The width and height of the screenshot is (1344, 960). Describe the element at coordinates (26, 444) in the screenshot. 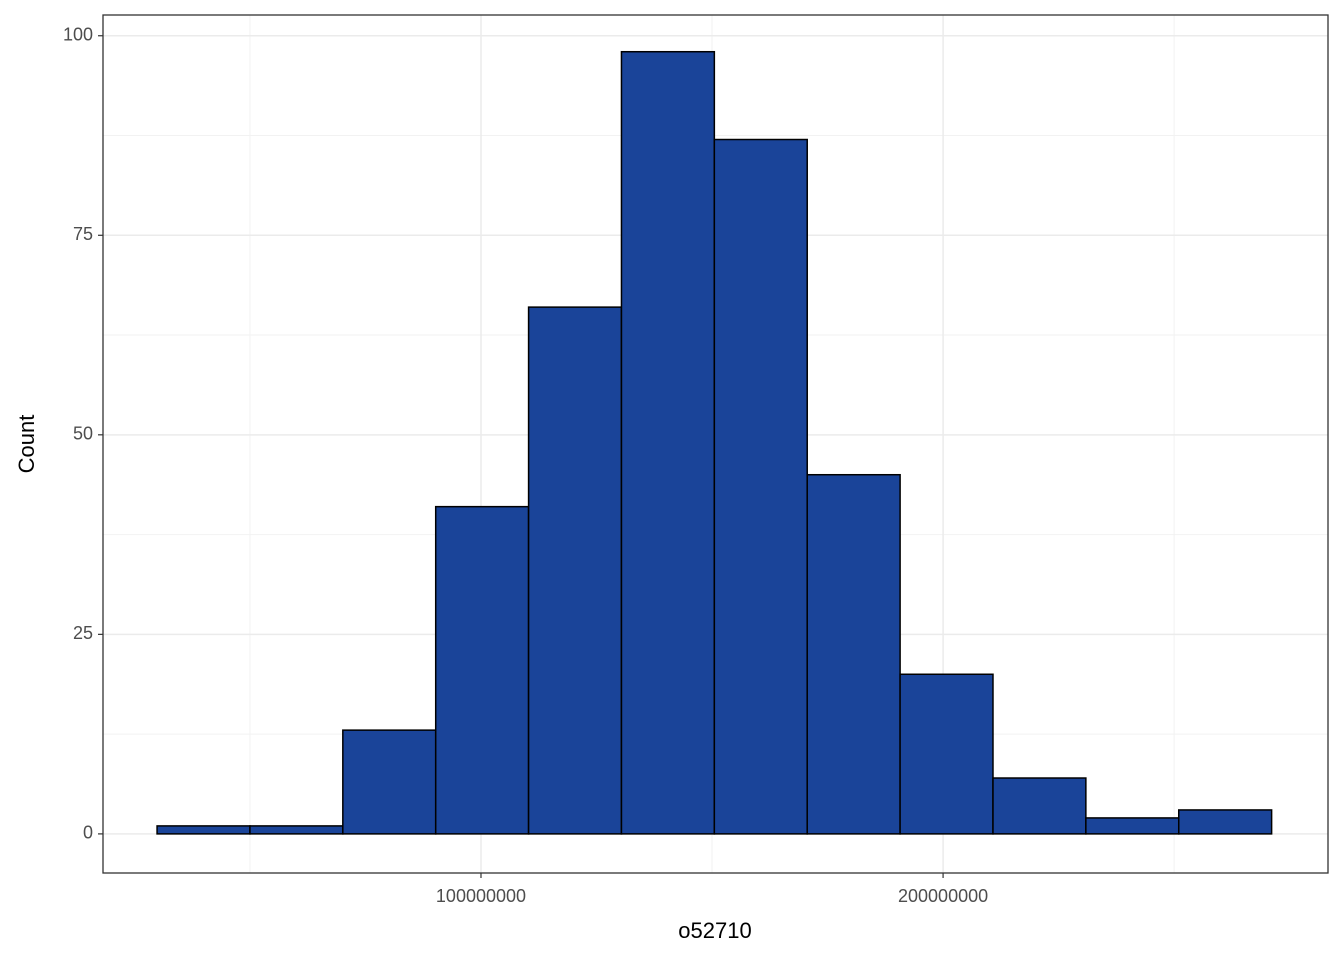

I see `y-axis-title: Count` at that location.